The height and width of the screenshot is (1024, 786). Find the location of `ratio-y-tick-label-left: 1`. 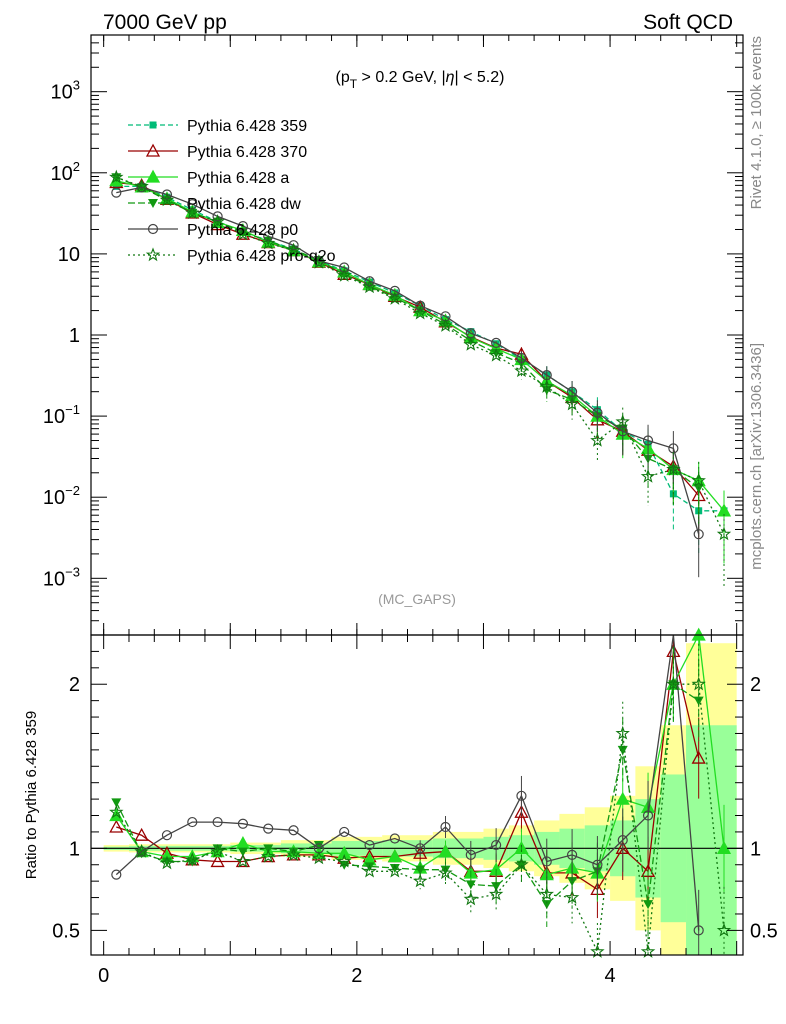

ratio-y-tick-label-left: 1 is located at coordinates (74, 849).